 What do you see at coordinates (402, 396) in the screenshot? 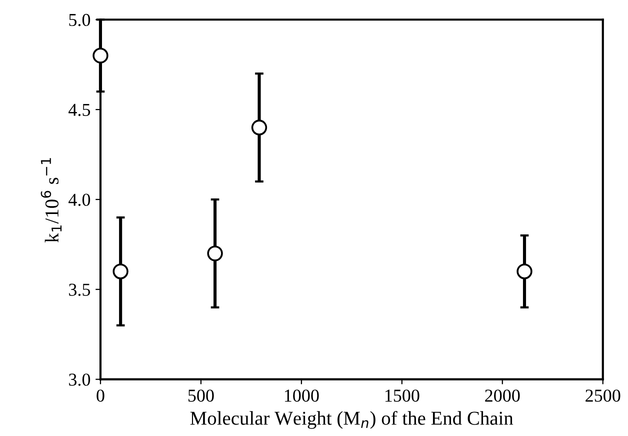
I see `x-tick-label: 1500` at bounding box center [402, 396].